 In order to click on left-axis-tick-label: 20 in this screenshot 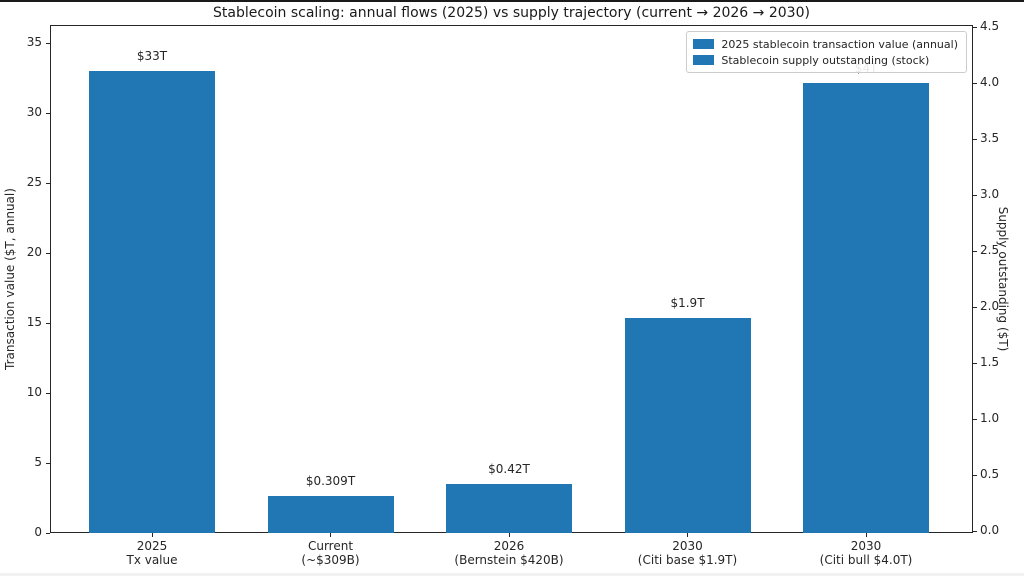, I will do `click(34, 252)`.